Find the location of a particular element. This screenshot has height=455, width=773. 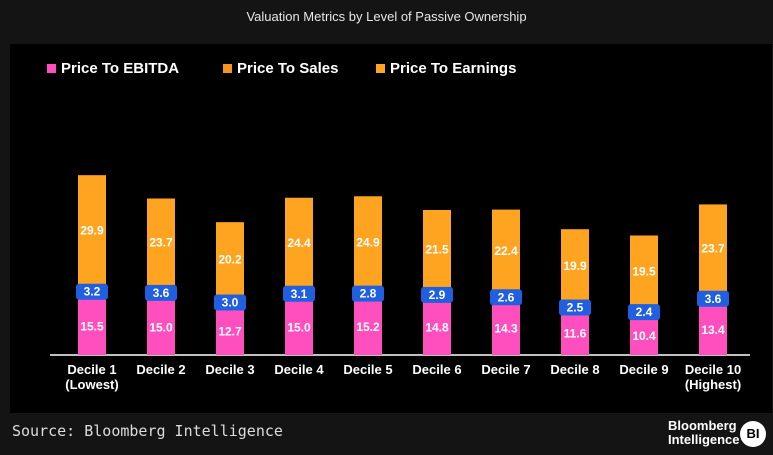

label-earnings-4: 24.4 is located at coordinates (299, 243).